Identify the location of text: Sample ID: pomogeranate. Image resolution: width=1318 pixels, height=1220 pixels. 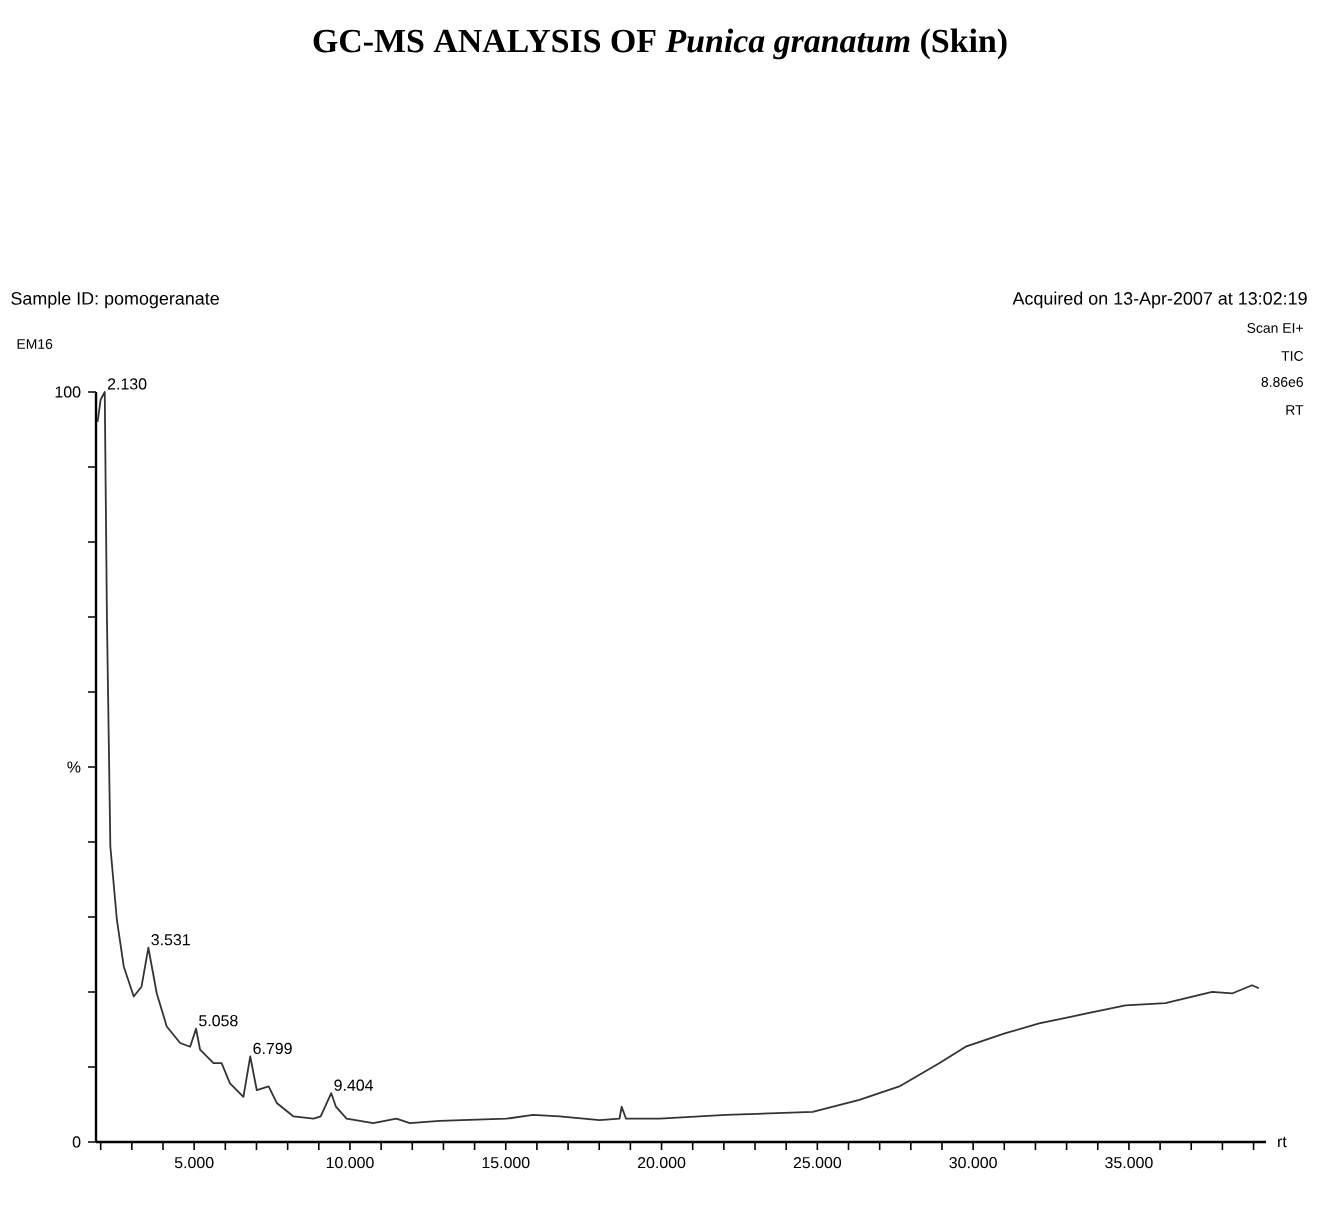
(115, 300).